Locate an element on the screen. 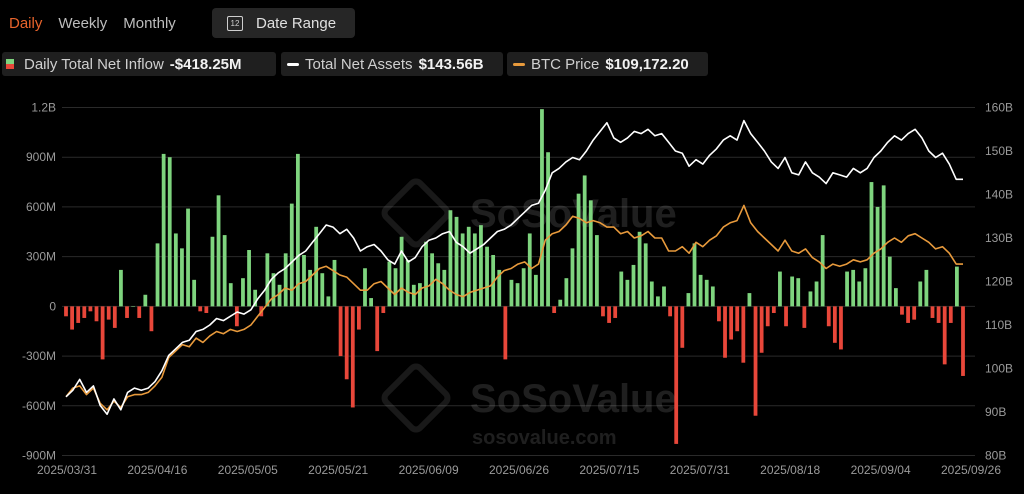 The width and height of the screenshot is (1024, 494). x-tick-label: 2025/07/31 is located at coordinates (700, 470).